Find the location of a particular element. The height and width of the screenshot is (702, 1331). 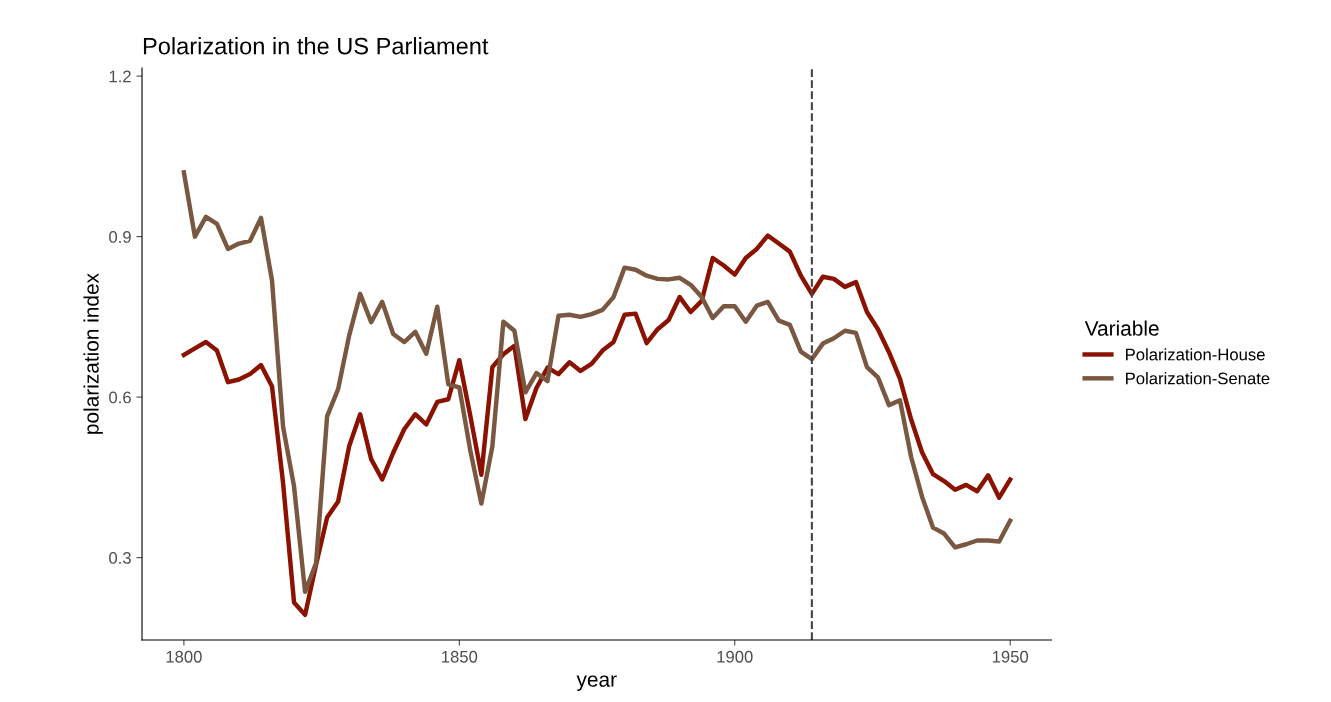

x-tick-label: 1900 is located at coordinates (735, 656).